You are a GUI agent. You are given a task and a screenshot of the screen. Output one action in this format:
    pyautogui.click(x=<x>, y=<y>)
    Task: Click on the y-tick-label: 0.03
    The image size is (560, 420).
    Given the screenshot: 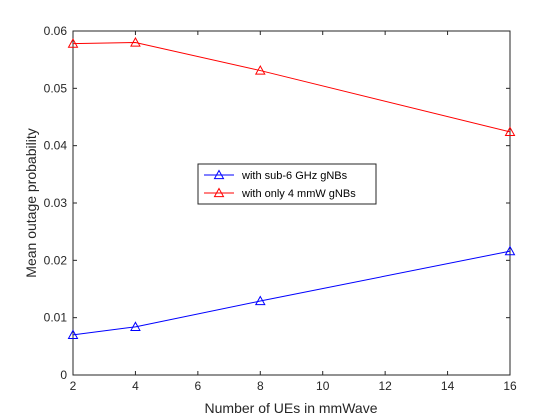 What is the action you would take?
    pyautogui.click(x=56, y=203)
    